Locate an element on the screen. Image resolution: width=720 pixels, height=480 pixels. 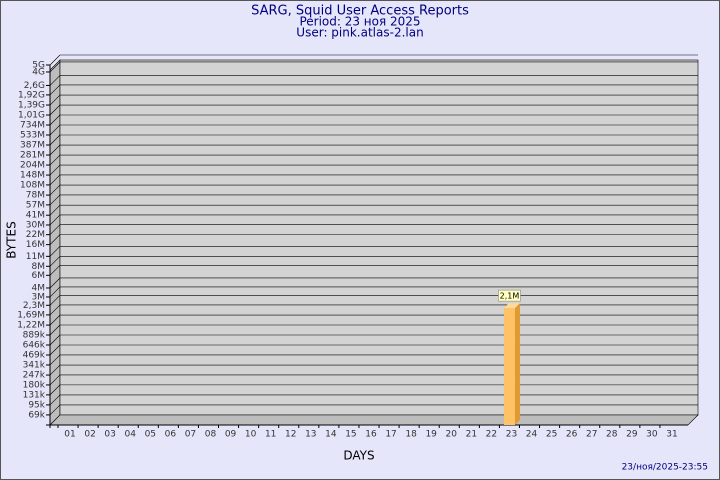
y-tick-label: 5G is located at coordinates (38, 66).